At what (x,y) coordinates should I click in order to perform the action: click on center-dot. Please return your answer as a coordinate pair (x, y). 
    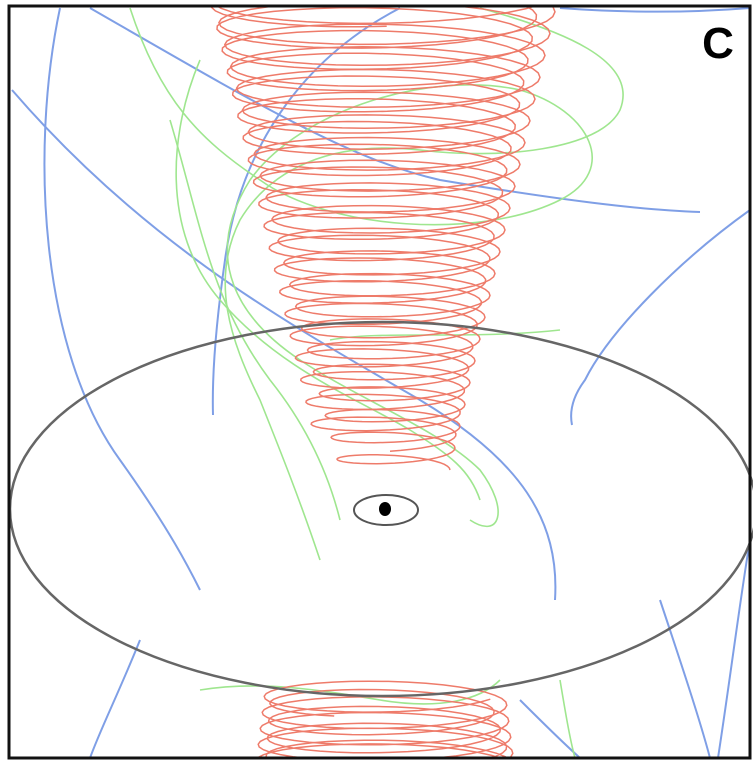
    Looking at the image, I should click on (385, 509).